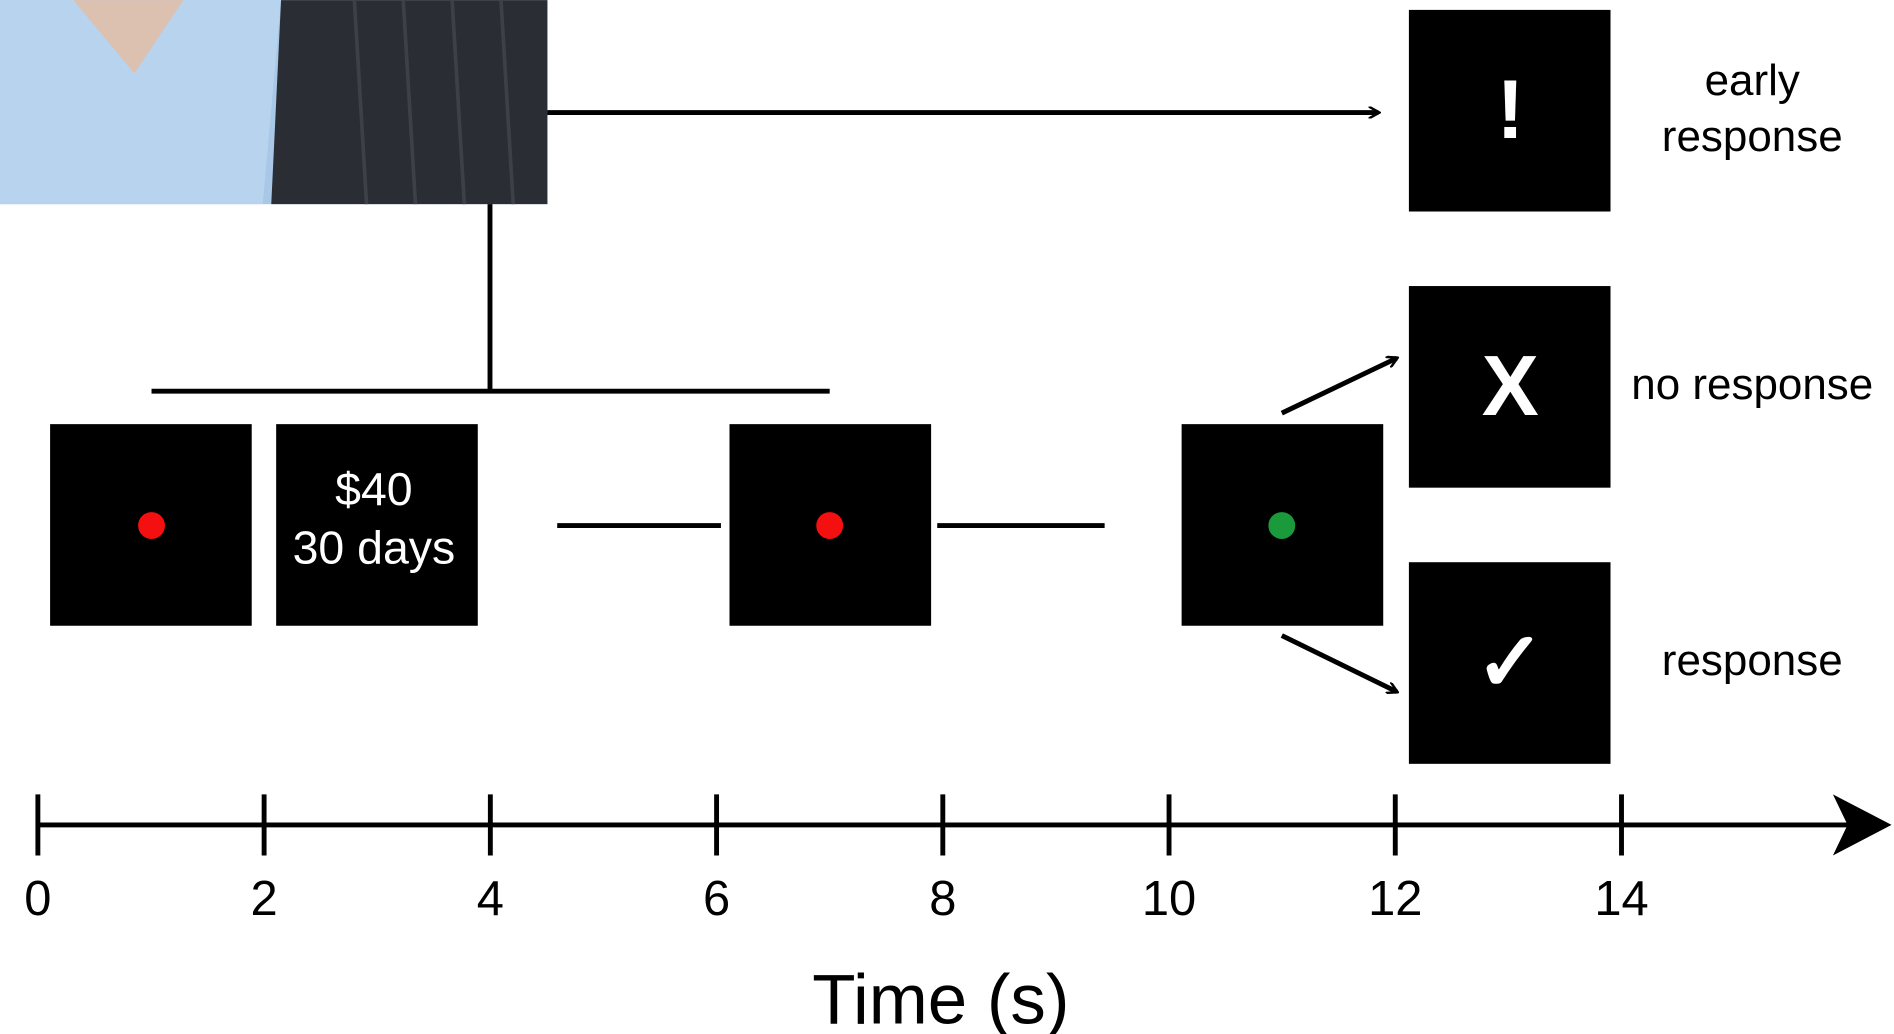 The width and height of the screenshot is (1894, 1034). I want to click on outcome-label: no response, so click(1752, 384).